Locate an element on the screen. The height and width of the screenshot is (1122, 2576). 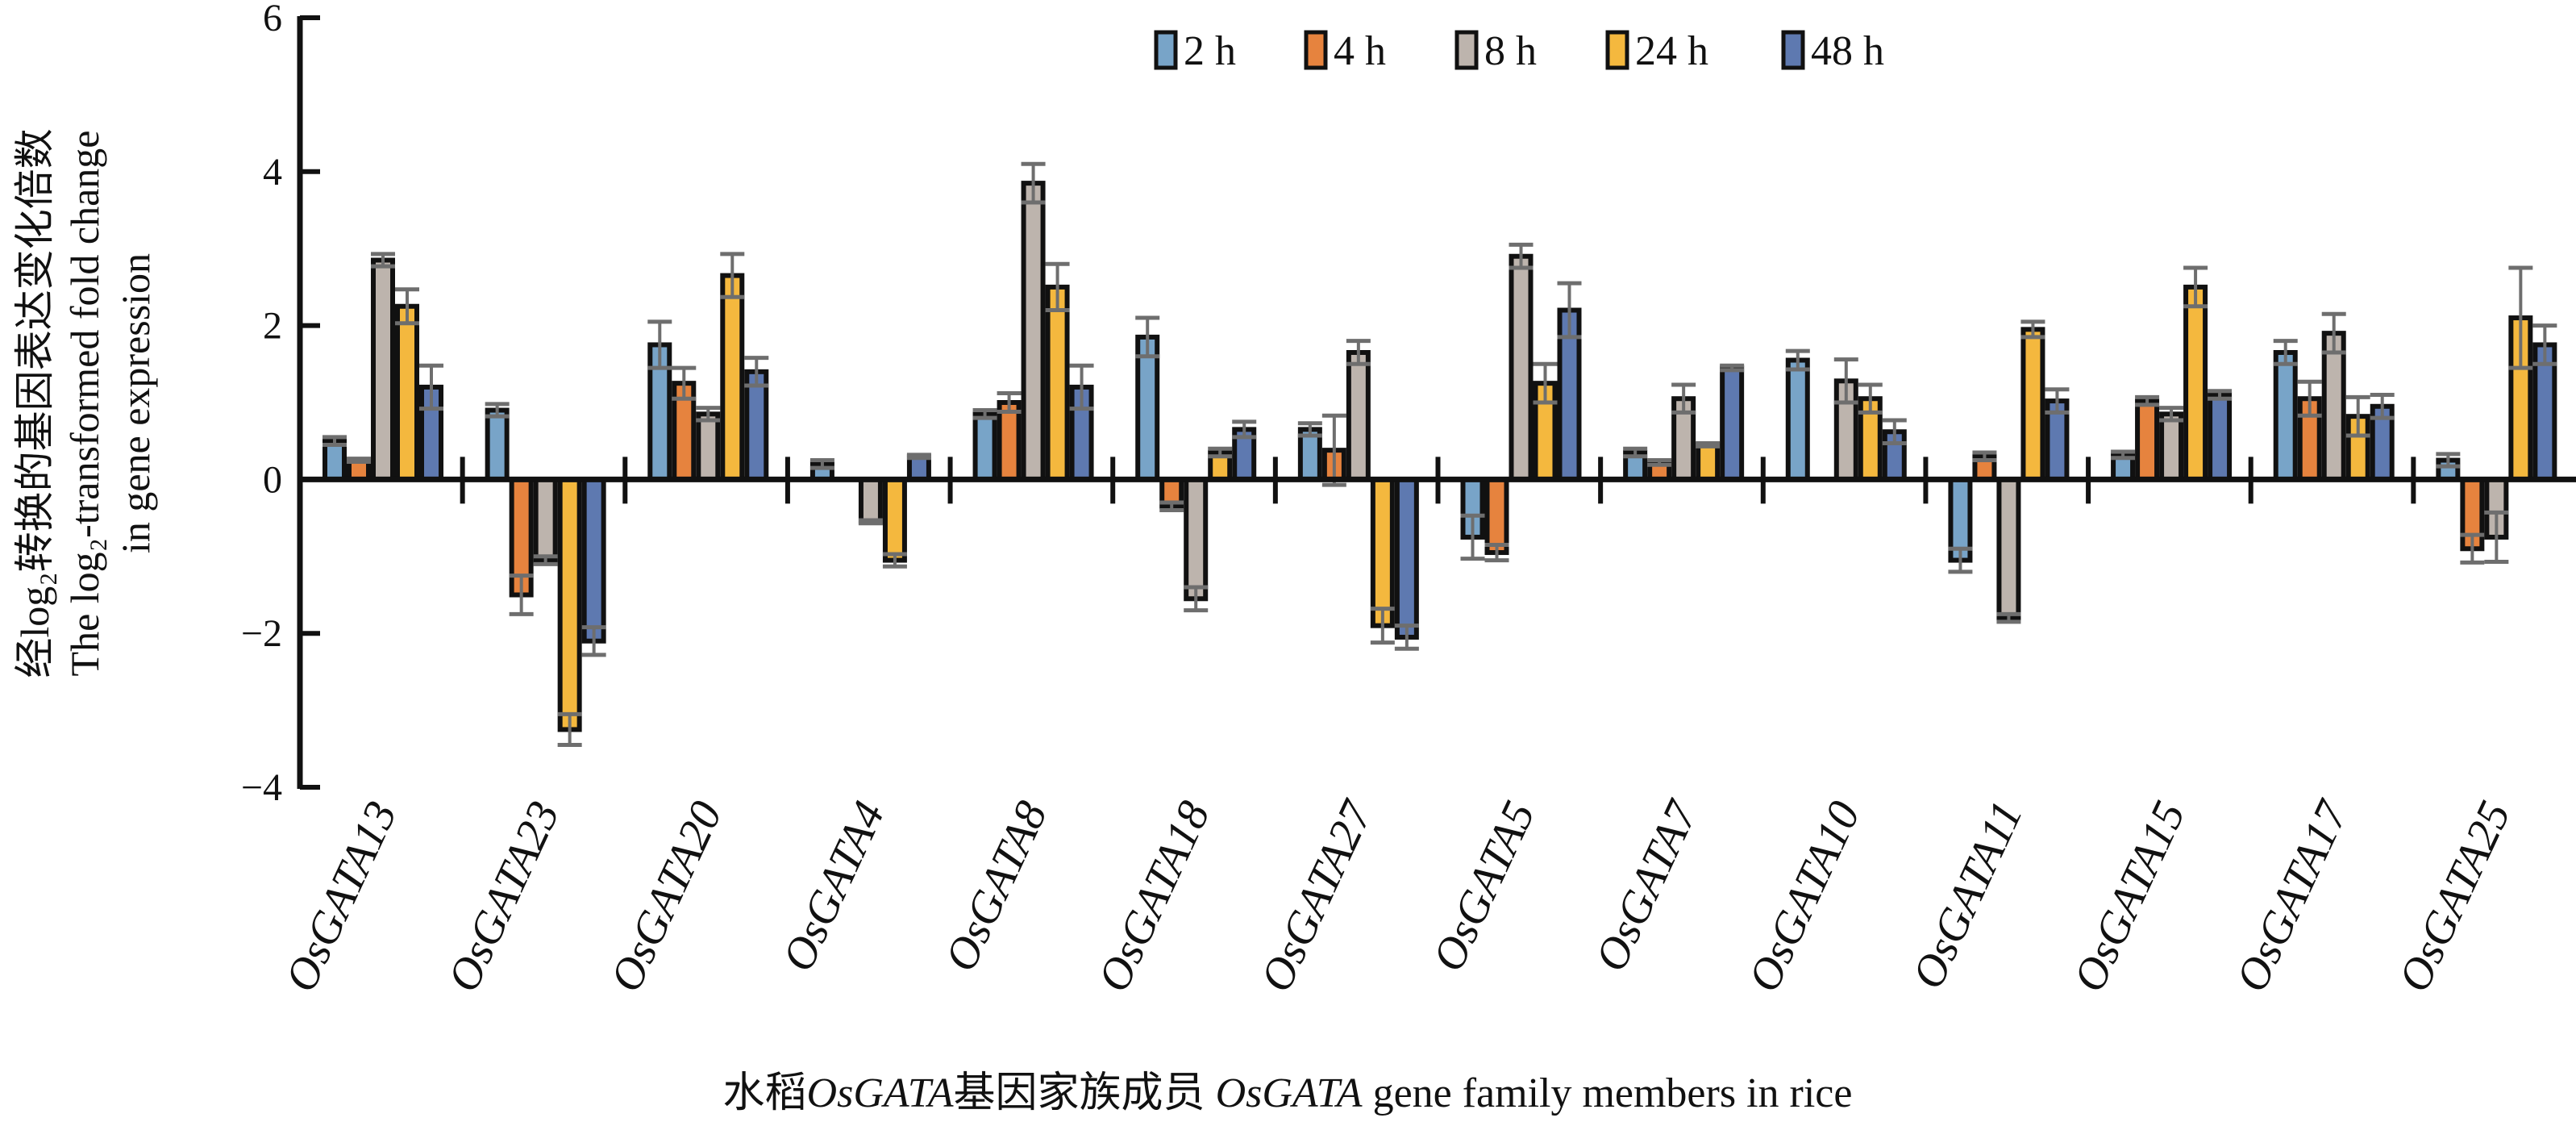
y-axis-title-en-line1: The log₂-transformed fold change is located at coordinates (84, 404).